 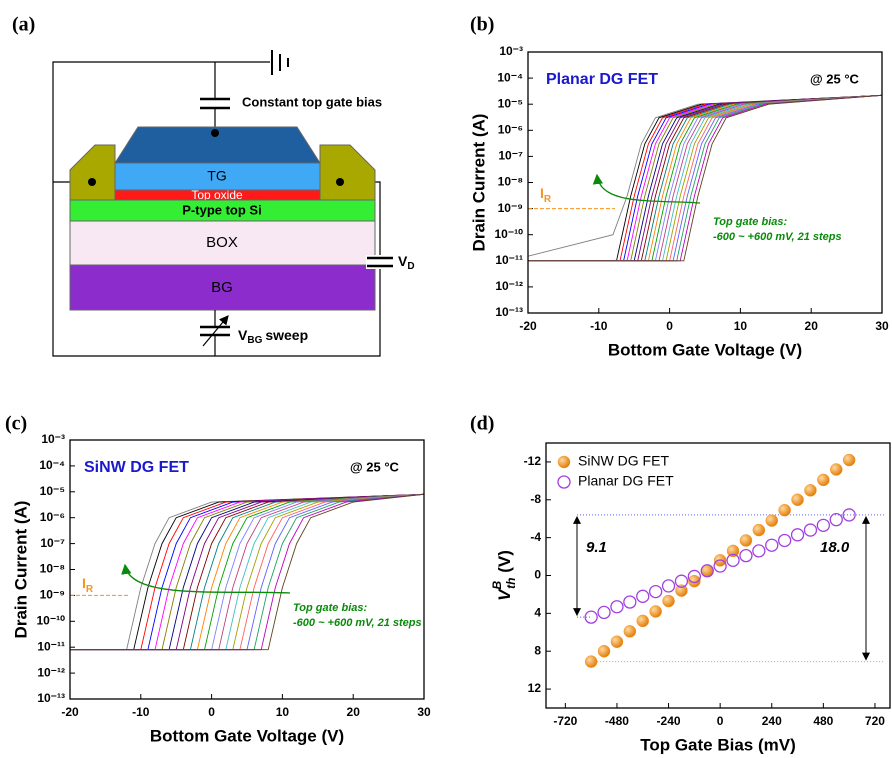 I want to click on x-tick-label: 0, so click(x=211, y=712).